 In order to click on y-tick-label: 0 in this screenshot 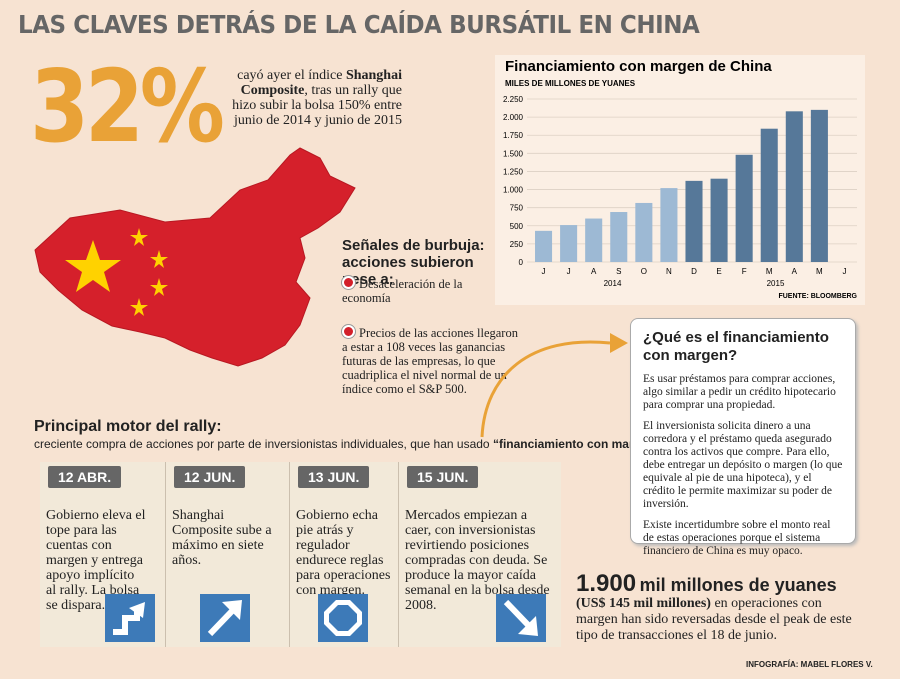, I will do `click(521, 262)`.